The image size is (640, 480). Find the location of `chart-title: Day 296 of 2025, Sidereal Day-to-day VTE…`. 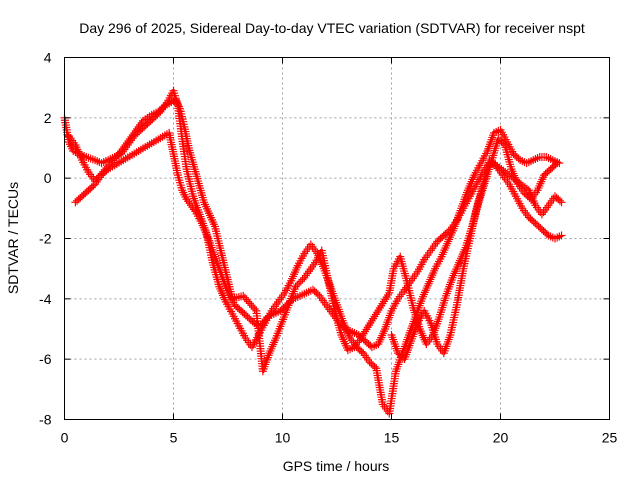

chart-title: Day 296 of 2025, Sidereal Day-to-day VTE… is located at coordinates (332, 28).